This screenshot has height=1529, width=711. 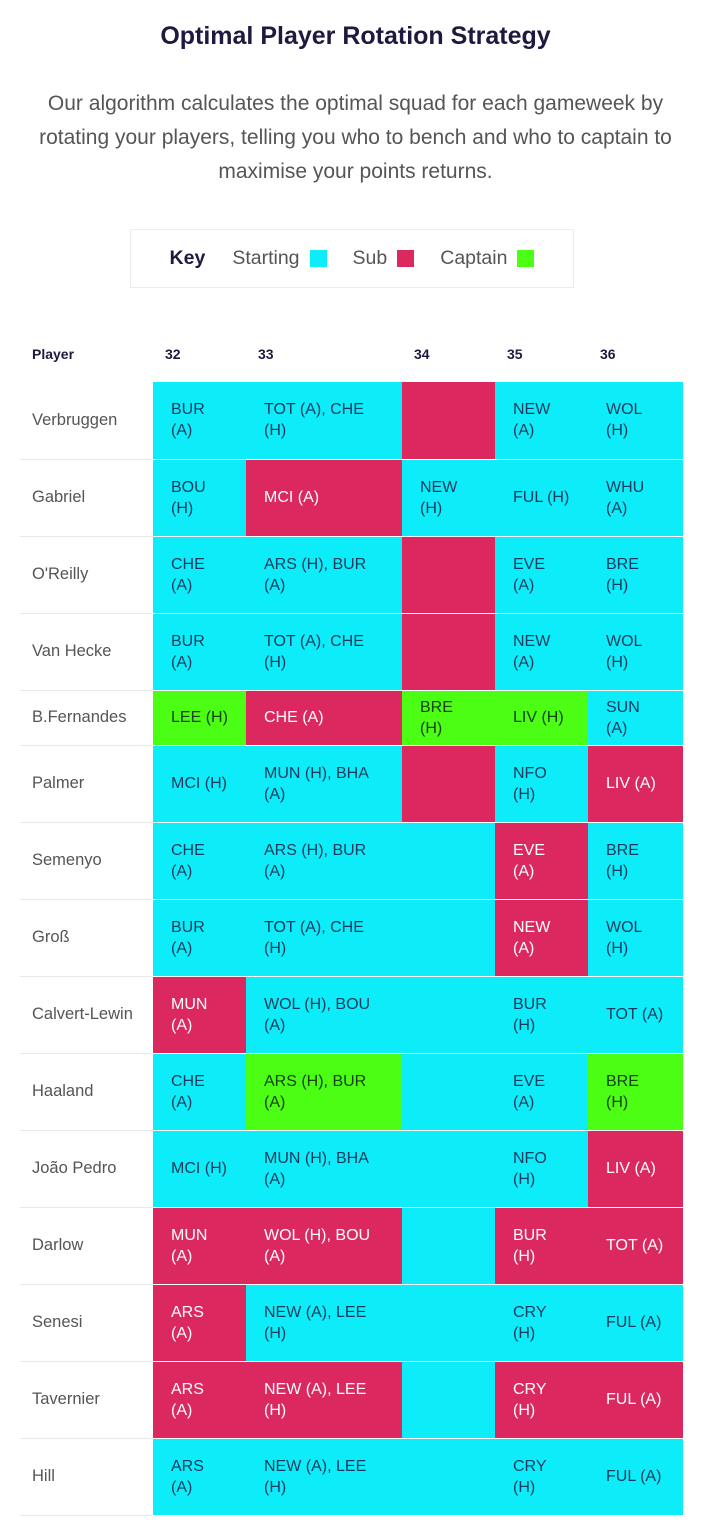 What do you see at coordinates (86, 1246) in the screenshot?
I see `player-name: Darlow` at bounding box center [86, 1246].